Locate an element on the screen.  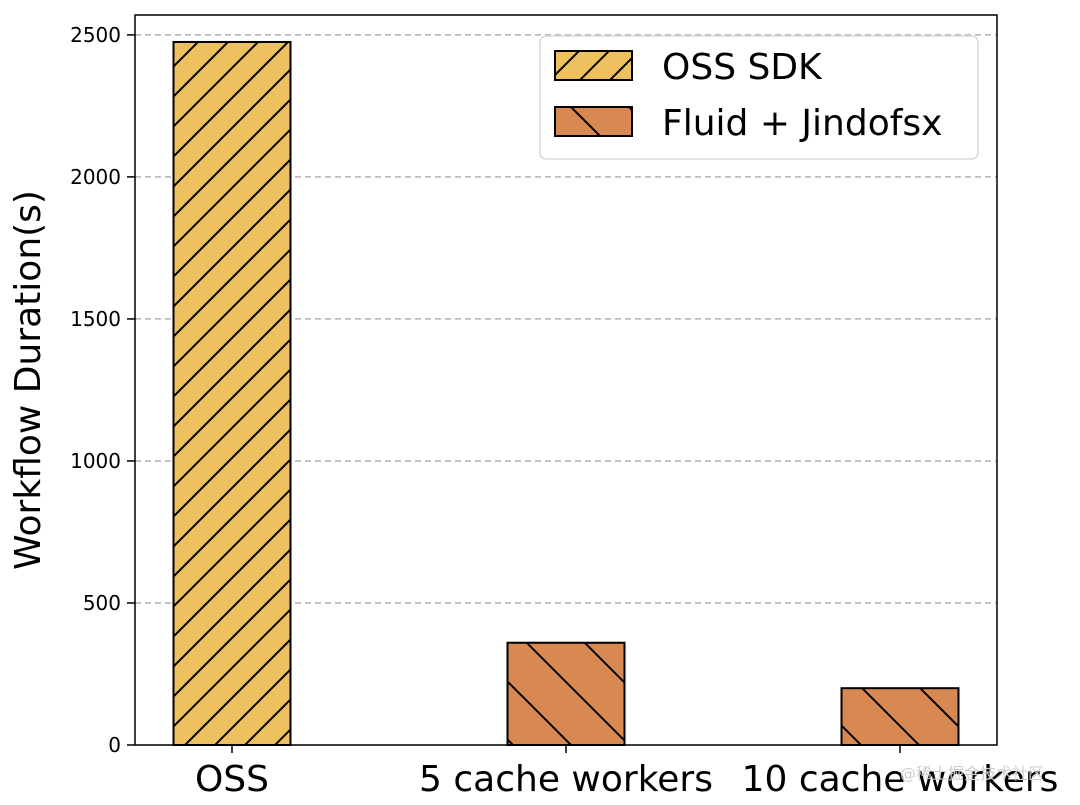
x-tick-label: 10 cache workers is located at coordinates (900, 779).